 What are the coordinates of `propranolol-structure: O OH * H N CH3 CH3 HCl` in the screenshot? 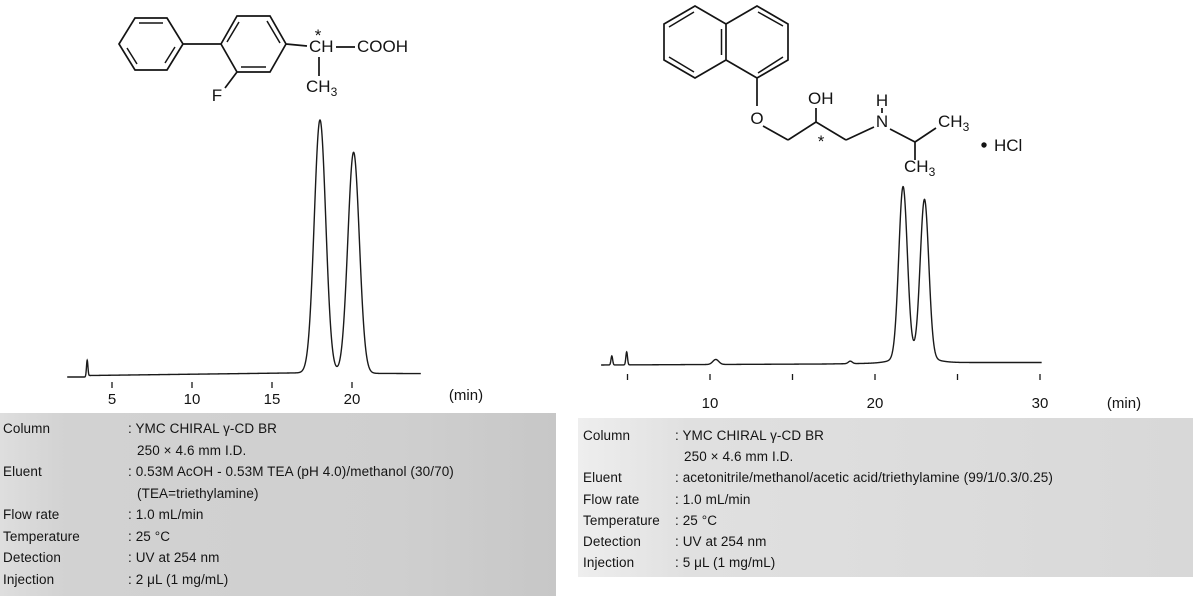 It's located at (842, 92).